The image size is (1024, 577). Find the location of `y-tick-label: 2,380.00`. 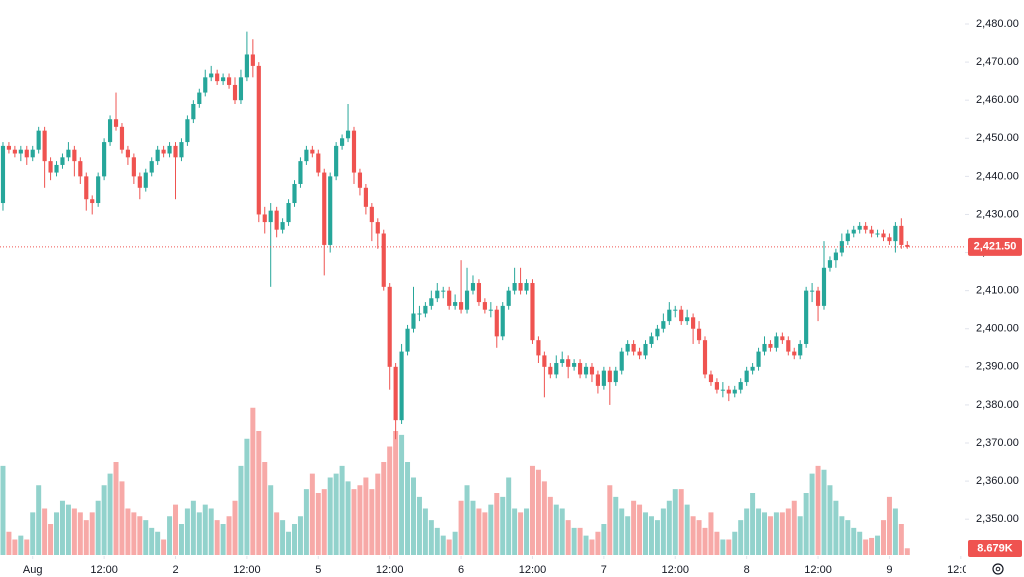

y-tick-label: 2,380.00 is located at coordinates (997, 405).